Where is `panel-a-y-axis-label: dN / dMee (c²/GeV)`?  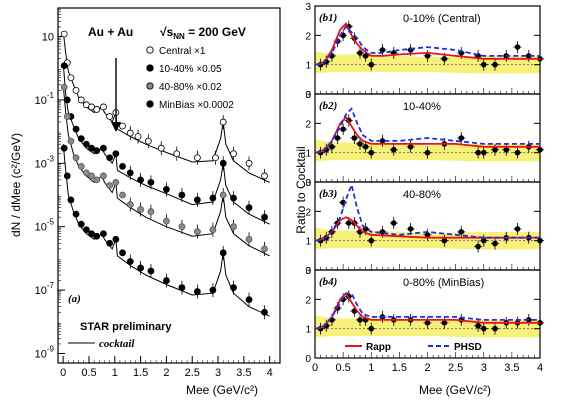 panel-a-y-axis-label: dN / dMee (c²/GeV) is located at coordinates (16, 185).